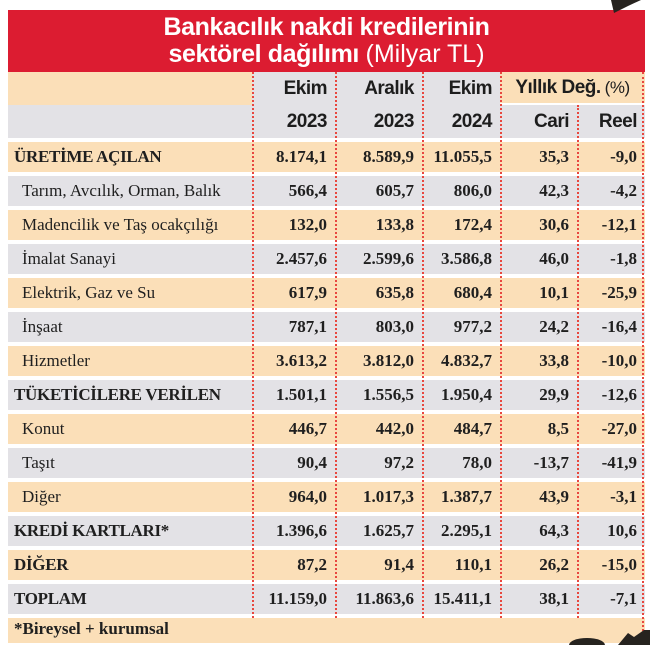  Describe the element at coordinates (466, 394) in the screenshot. I see `row-value: 1.950,4` at that location.